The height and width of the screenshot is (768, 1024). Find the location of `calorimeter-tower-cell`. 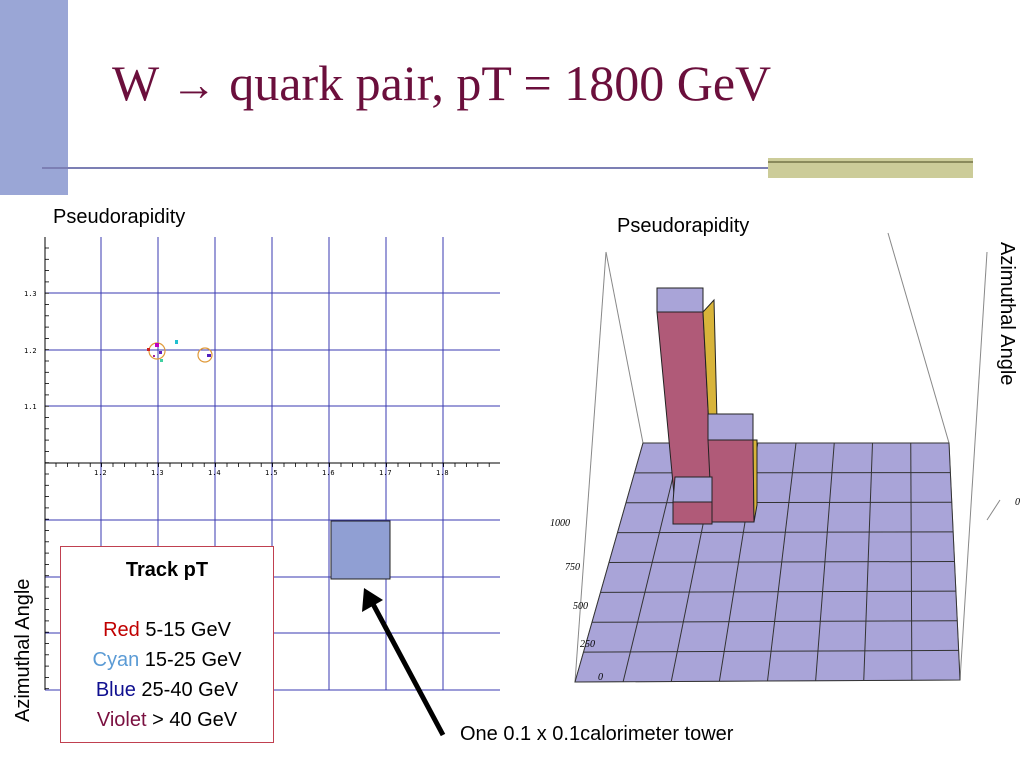

calorimeter-tower-cell is located at coordinates (360, 550).